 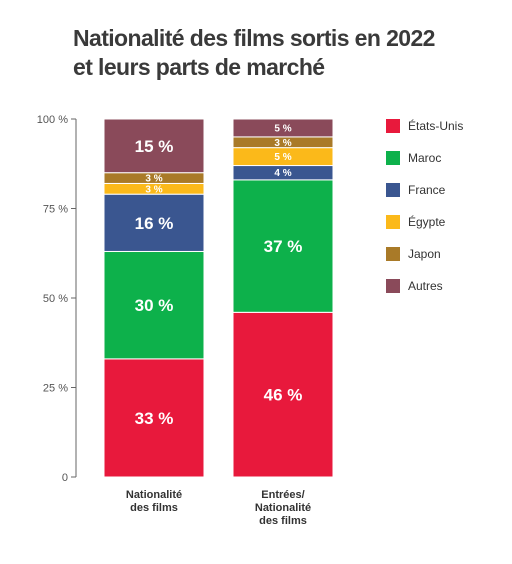 I want to click on legend-label-autres: Autres, so click(x=425, y=286).